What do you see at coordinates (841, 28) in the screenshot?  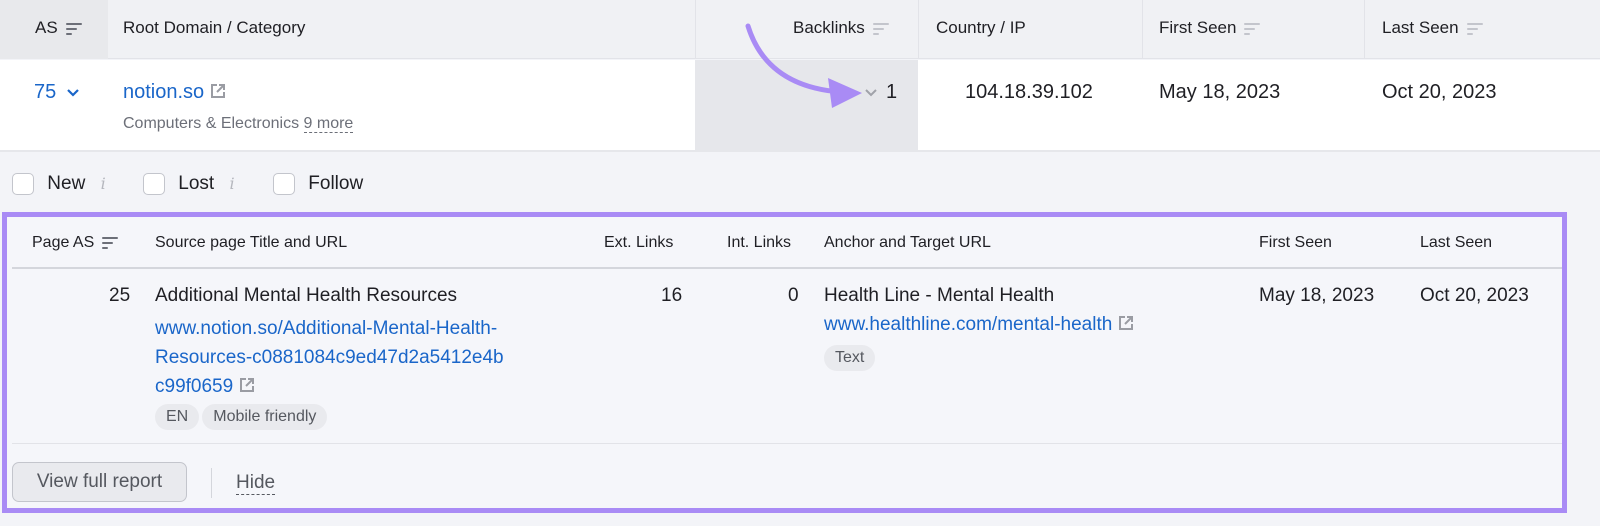 I see `header-backlinks: Backlinks` at bounding box center [841, 28].